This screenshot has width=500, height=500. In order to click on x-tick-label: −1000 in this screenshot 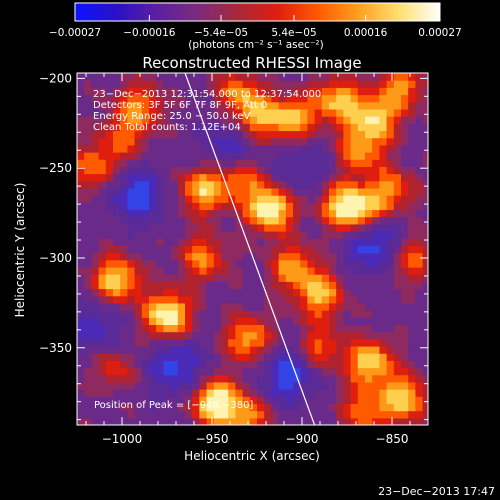, I will do `click(122, 439)`.